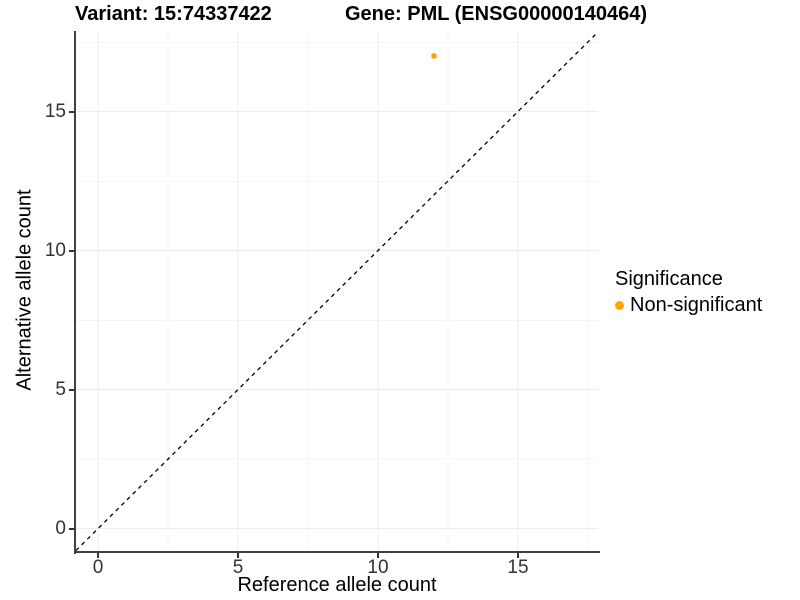  Describe the element at coordinates (60, 389) in the screenshot. I see `y-tick-label: 5` at that location.